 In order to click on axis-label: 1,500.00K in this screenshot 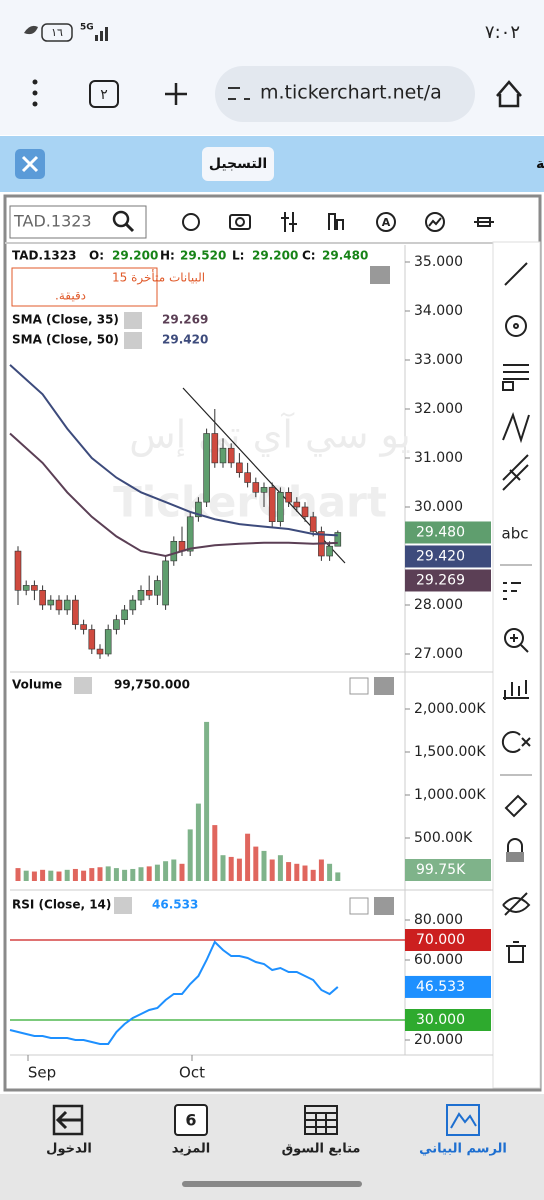, I will do `click(450, 752)`.